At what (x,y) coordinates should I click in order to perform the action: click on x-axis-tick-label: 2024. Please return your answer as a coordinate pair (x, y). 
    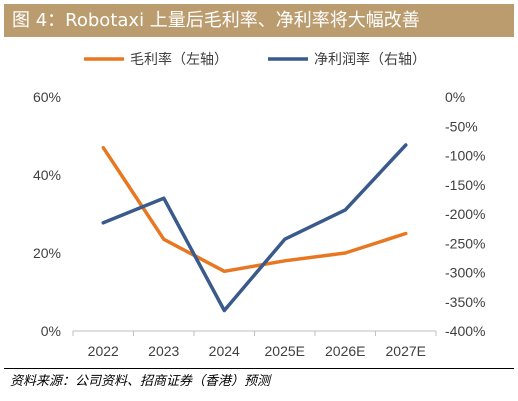
    Looking at the image, I should click on (224, 351).